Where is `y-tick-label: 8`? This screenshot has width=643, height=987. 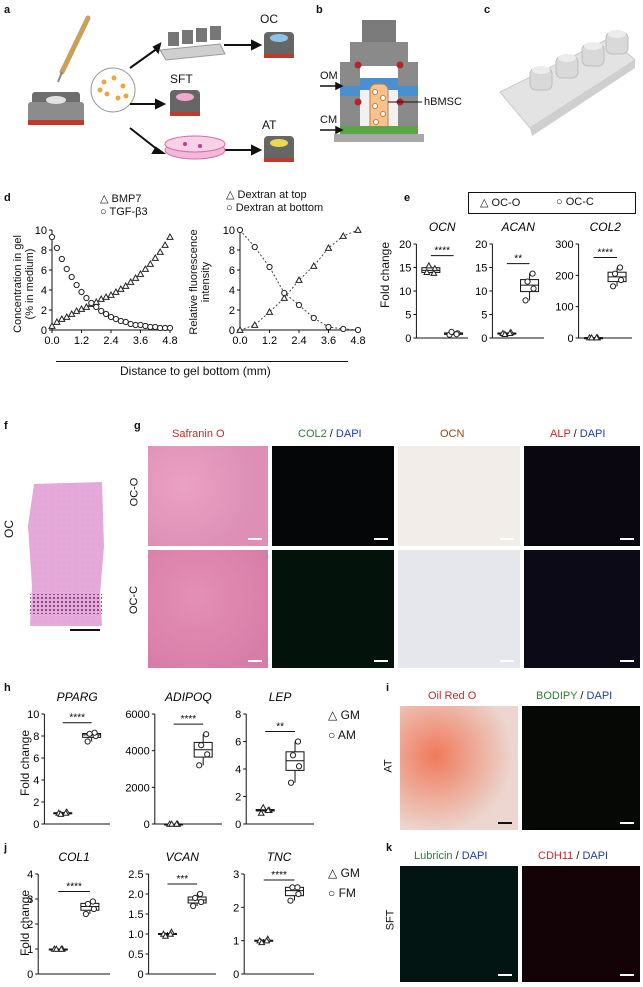
y-tick-label: 8 is located at coordinates (232, 251).